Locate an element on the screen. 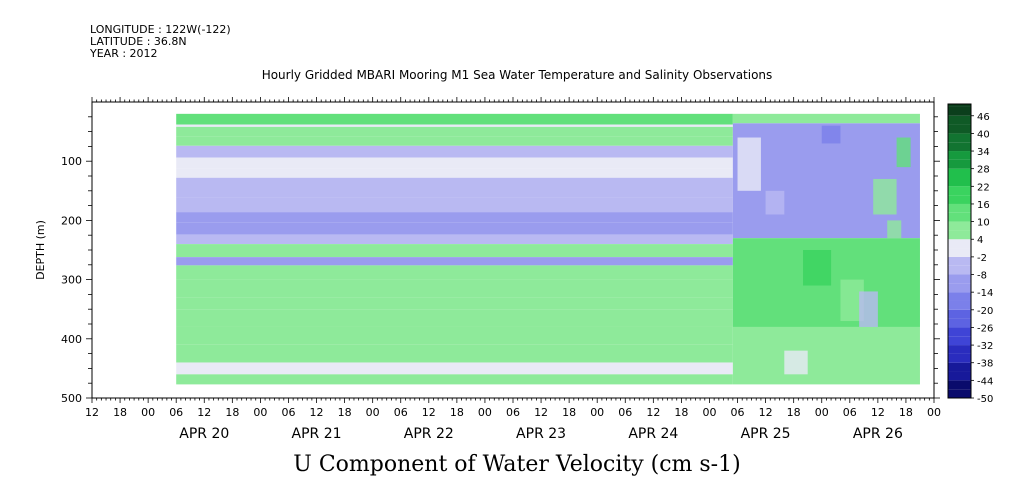 The height and width of the screenshot is (504, 1009). x-date-label: APR 23 is located at coordinates (541, 434).